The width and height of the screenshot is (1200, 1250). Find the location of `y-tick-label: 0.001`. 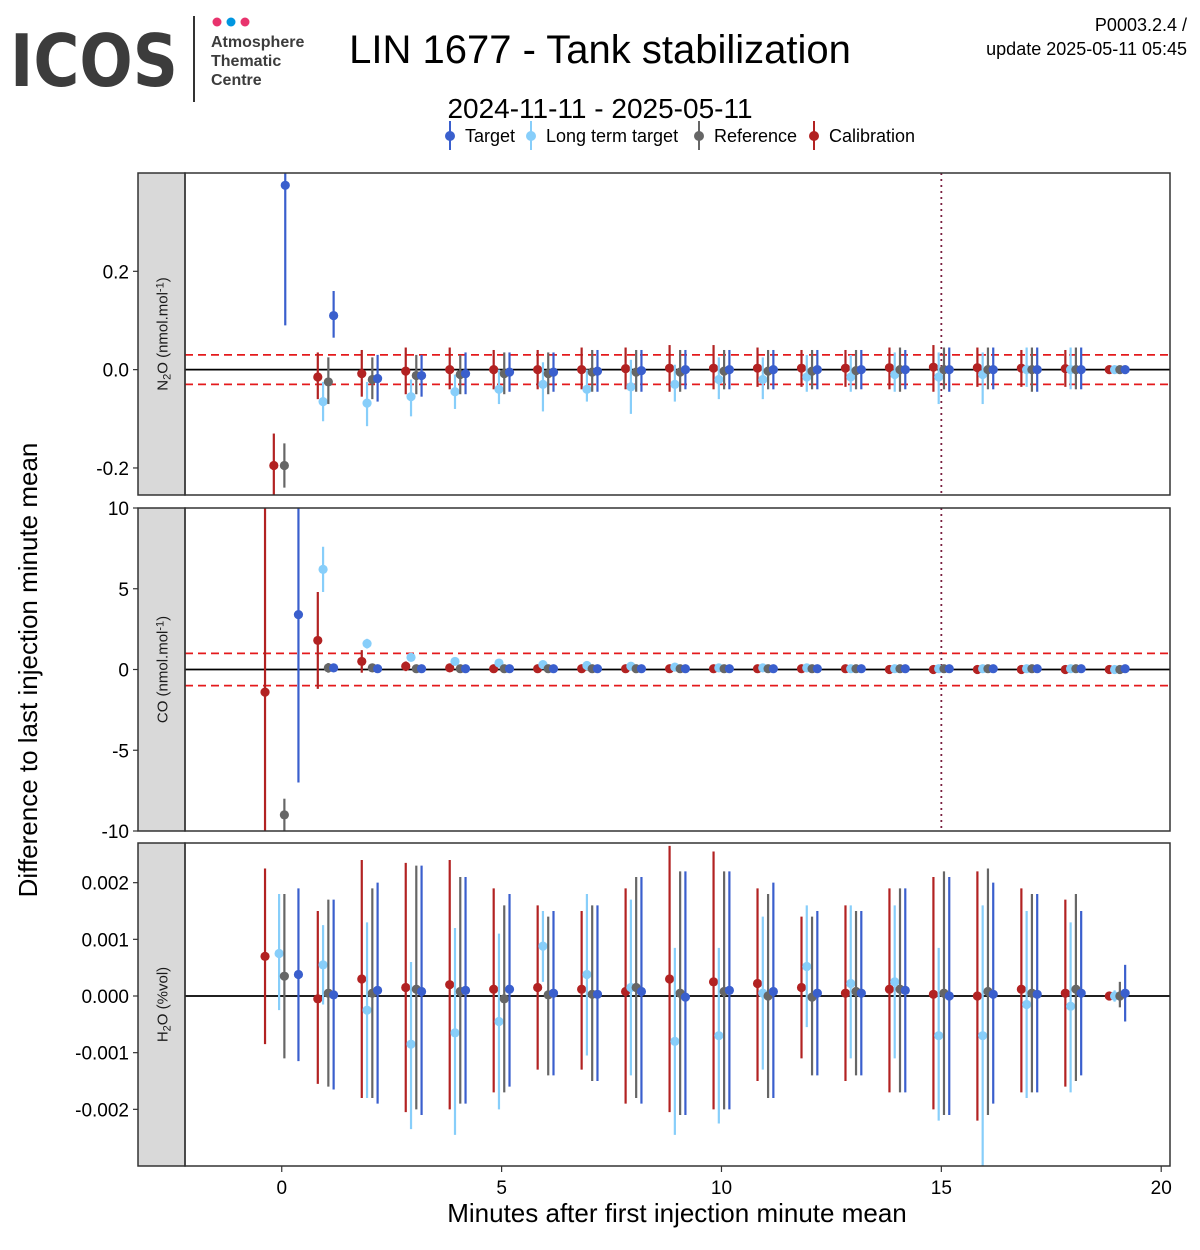

y-tick-label: 0.001 is located at coordinates (105, 940).